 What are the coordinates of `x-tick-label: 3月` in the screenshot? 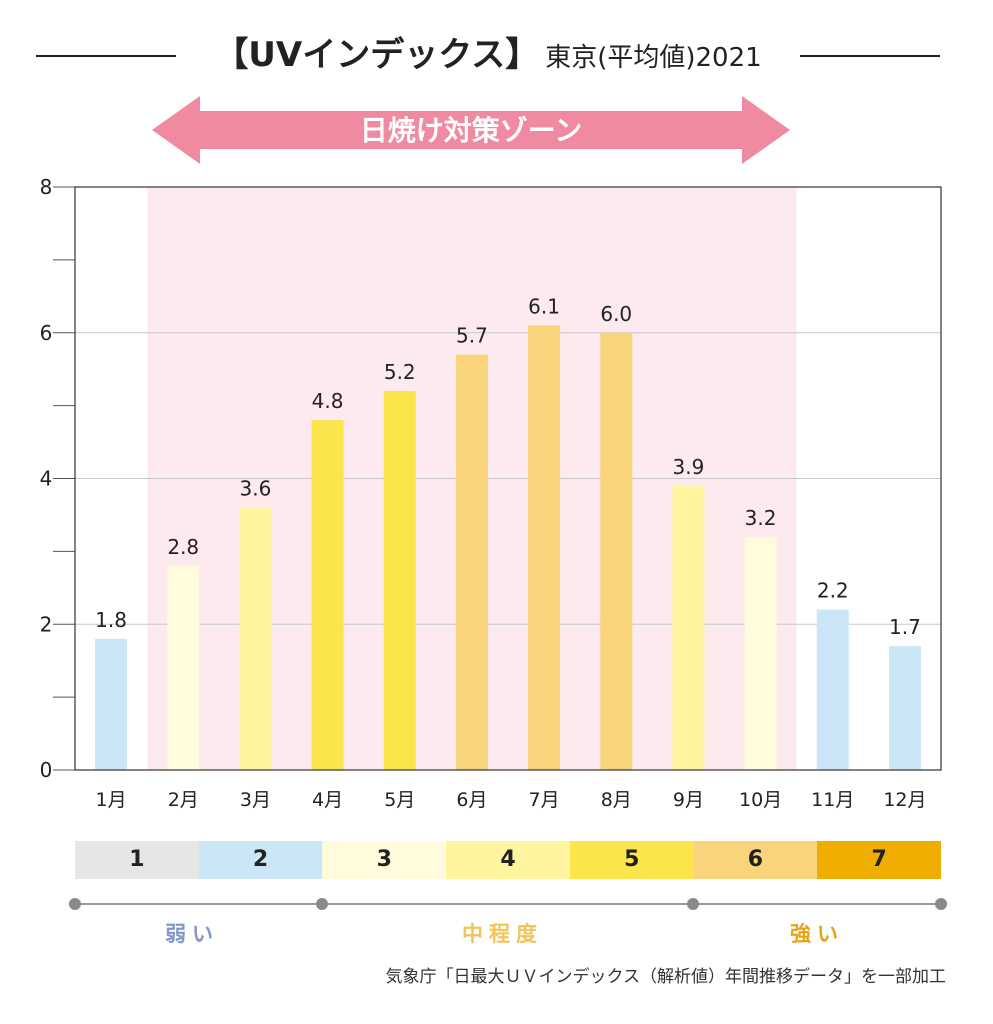 It's located at (255, 800).